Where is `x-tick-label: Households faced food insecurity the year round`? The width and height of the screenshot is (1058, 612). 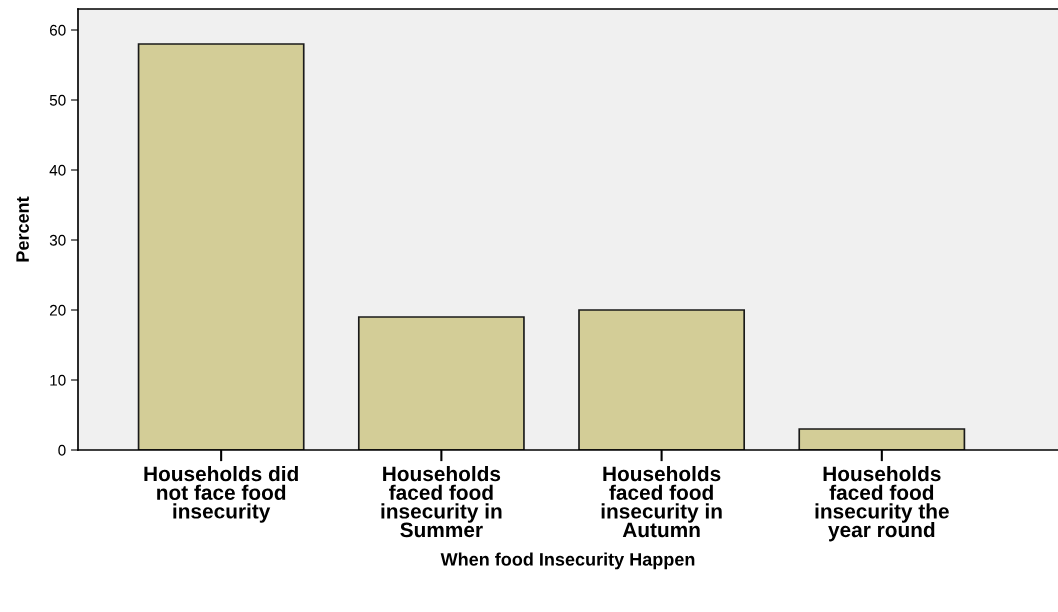 x-tick-label: Households faced food insecurity the year round is located at coordinates (882, 503).